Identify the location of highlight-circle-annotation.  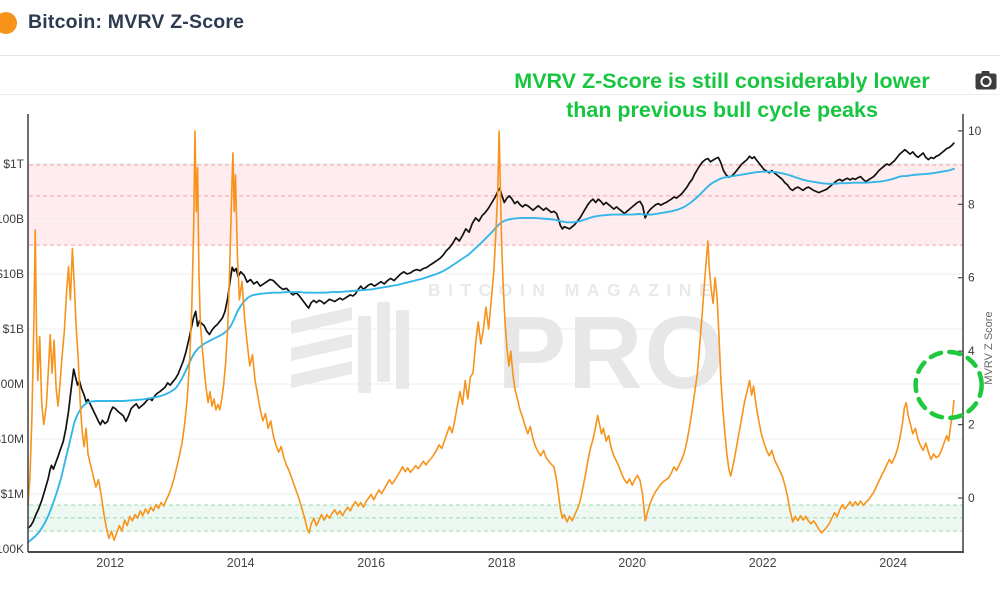
(948, 385).